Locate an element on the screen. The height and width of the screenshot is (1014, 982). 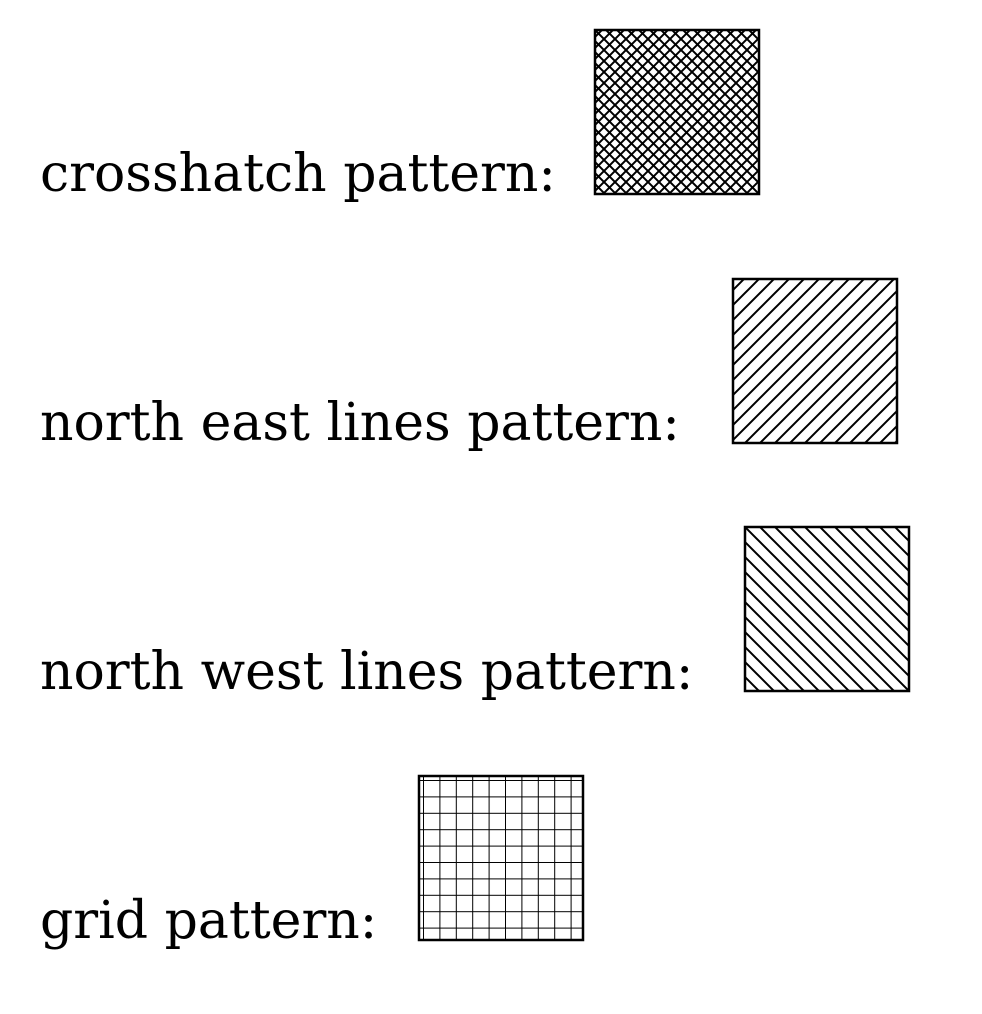
north-east-lines-pattern-swatch is located at coordinates (815, 361).